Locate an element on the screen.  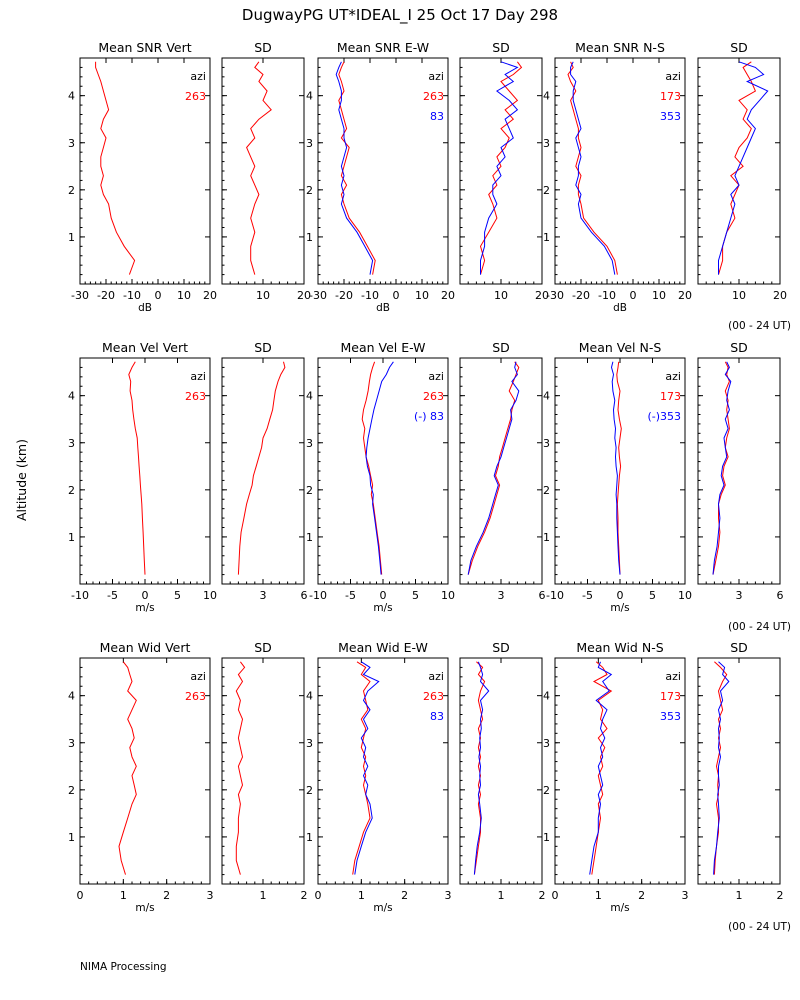
footer-note: NIMA Processing is located at coordinates (123, 967).